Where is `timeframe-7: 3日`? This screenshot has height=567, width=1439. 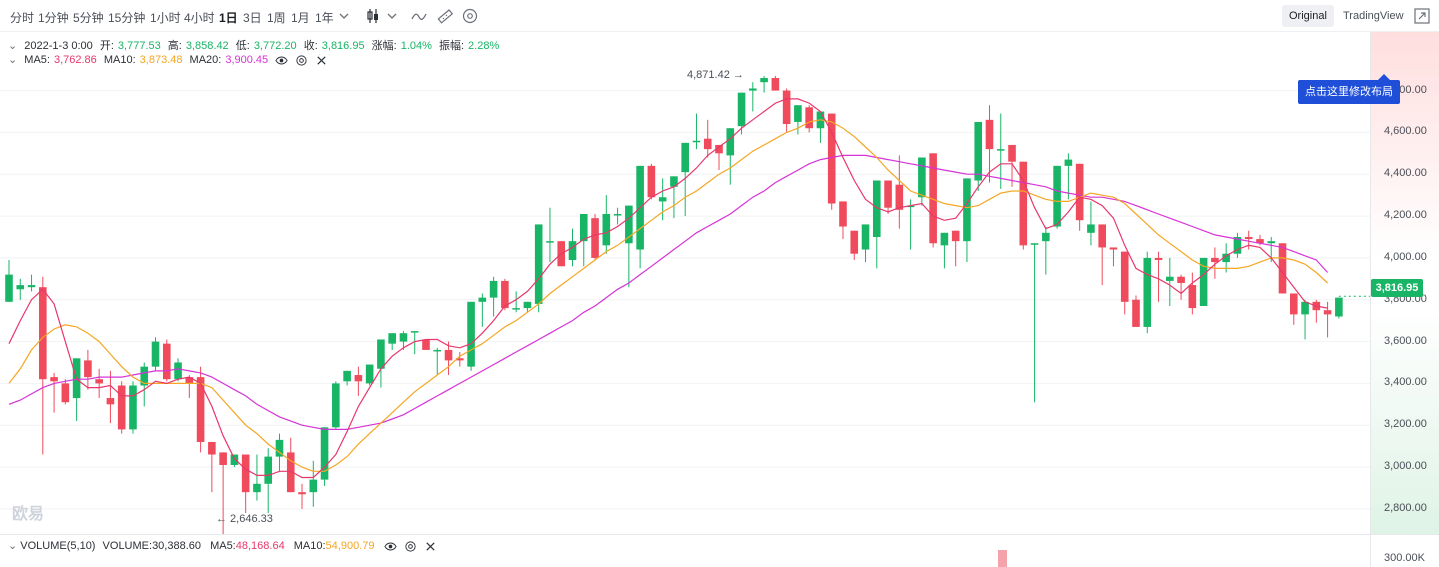
timeframe-7: 3日 is located at coordinates (252, 18).